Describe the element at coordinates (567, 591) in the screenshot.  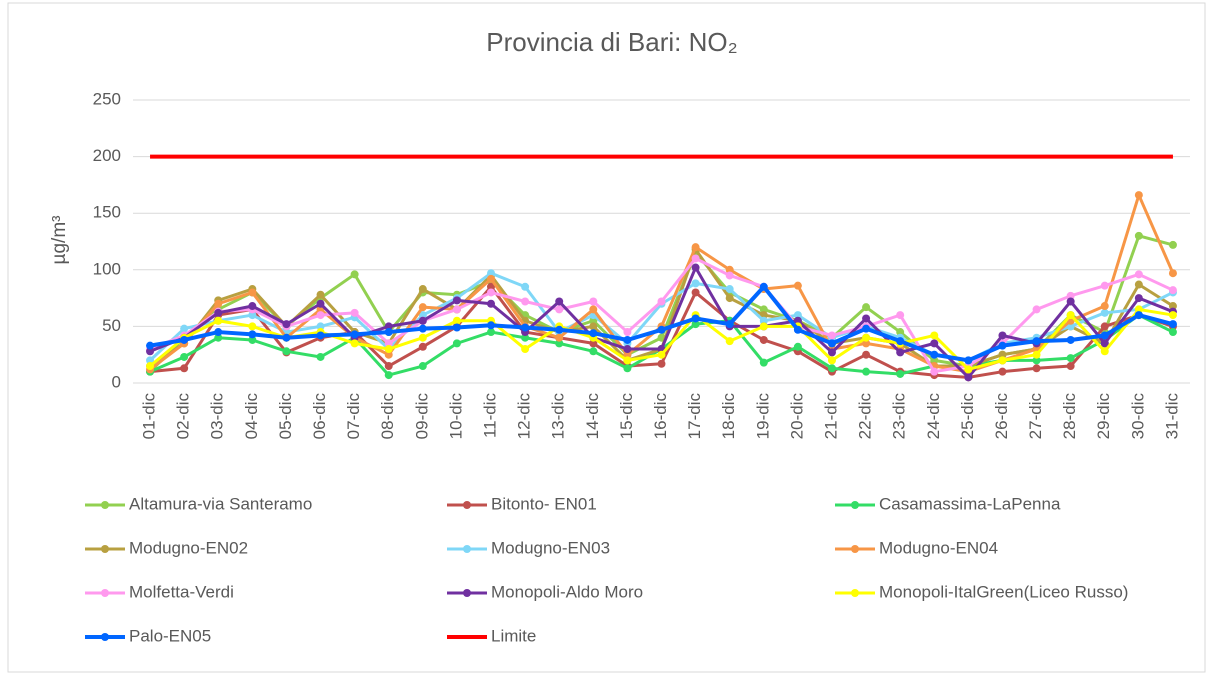
I see `legend-label: Monopoli-Aldo Moro` at that location.